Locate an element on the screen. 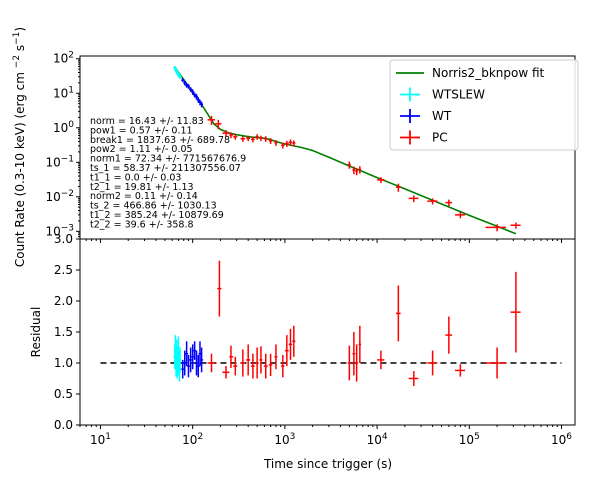  x-tick-label: 10⁵ is located at coordinates (469, 439).